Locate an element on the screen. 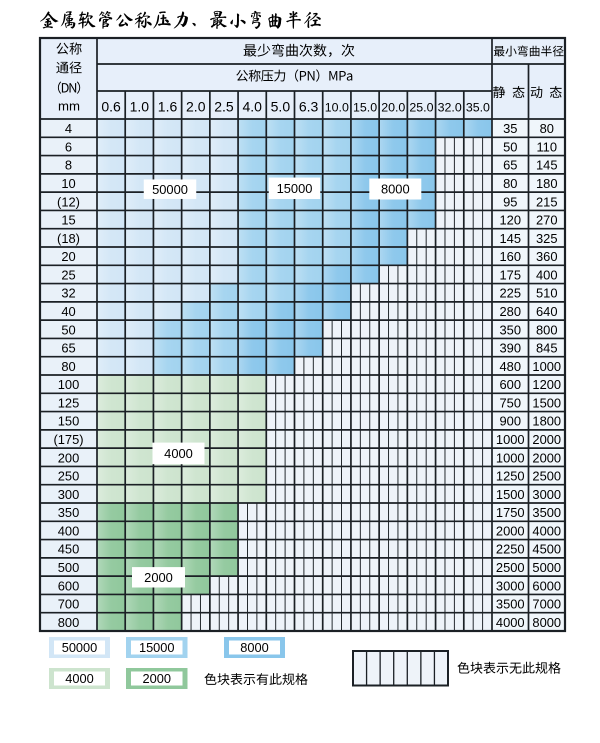 Image resolution: width=600 pixels, height=743 pixels. svg-text: 175 is located at coordinates (510, 274).